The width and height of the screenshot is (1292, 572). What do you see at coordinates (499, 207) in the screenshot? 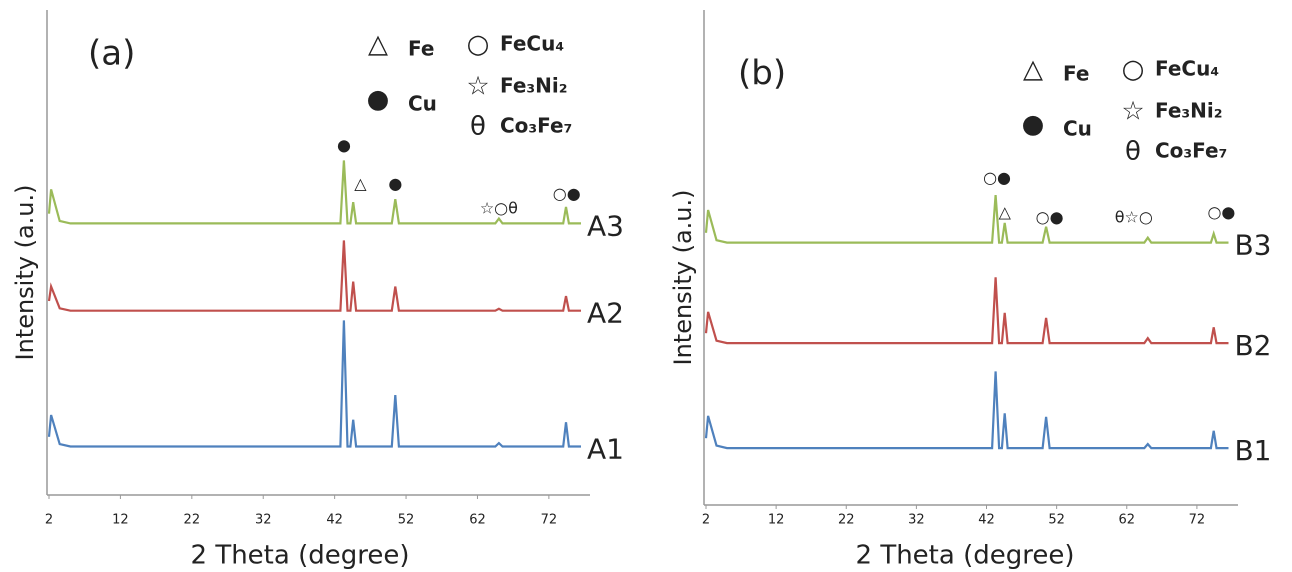
I see `peak-marker: ☆○θ` at bounding box center [499, 207].